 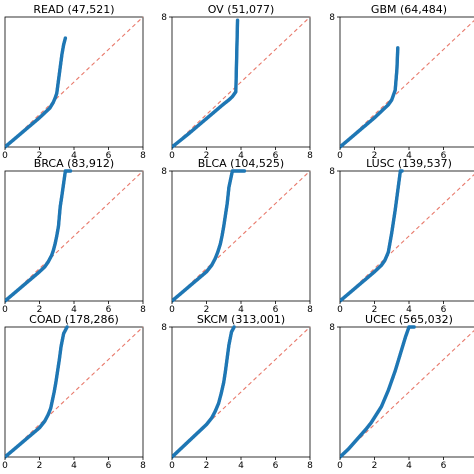 What do you see at coordinates (241, 9) in the screenshot?
I see `panel-title: OV (51,077)` at bounding box center [241, 9].